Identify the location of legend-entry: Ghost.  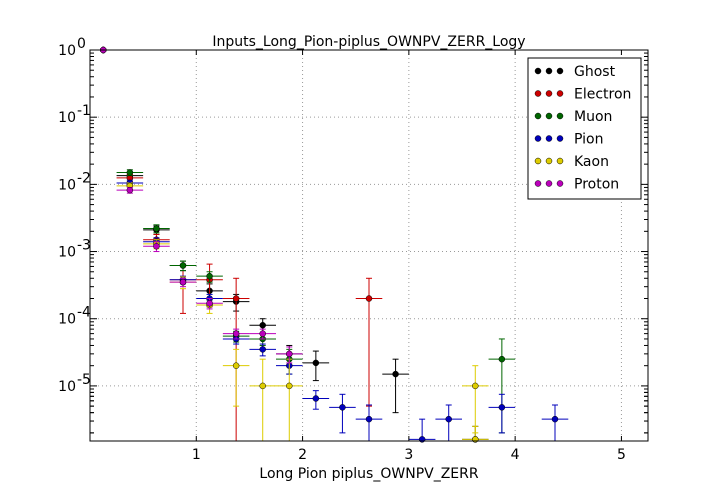
(595, 72).